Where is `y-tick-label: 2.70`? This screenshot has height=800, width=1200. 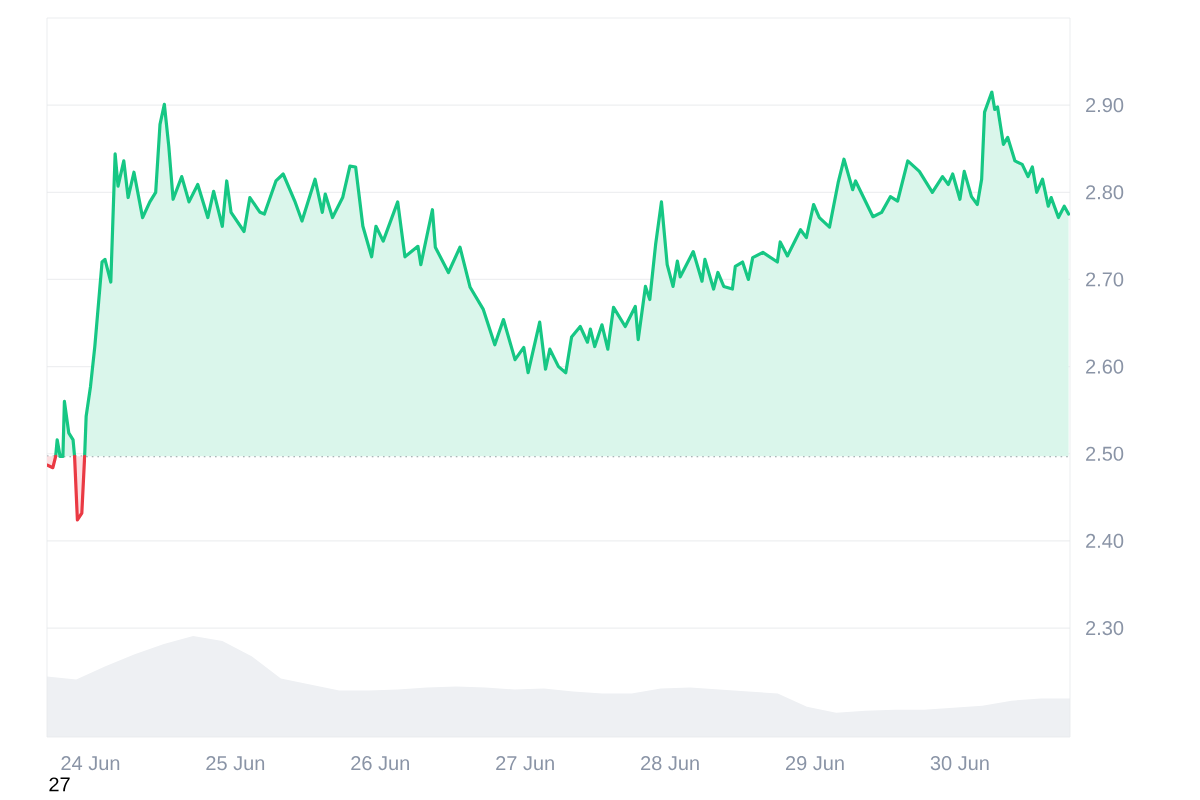
y-tick-label: 2.70 is located at coordinates (1105, 279).